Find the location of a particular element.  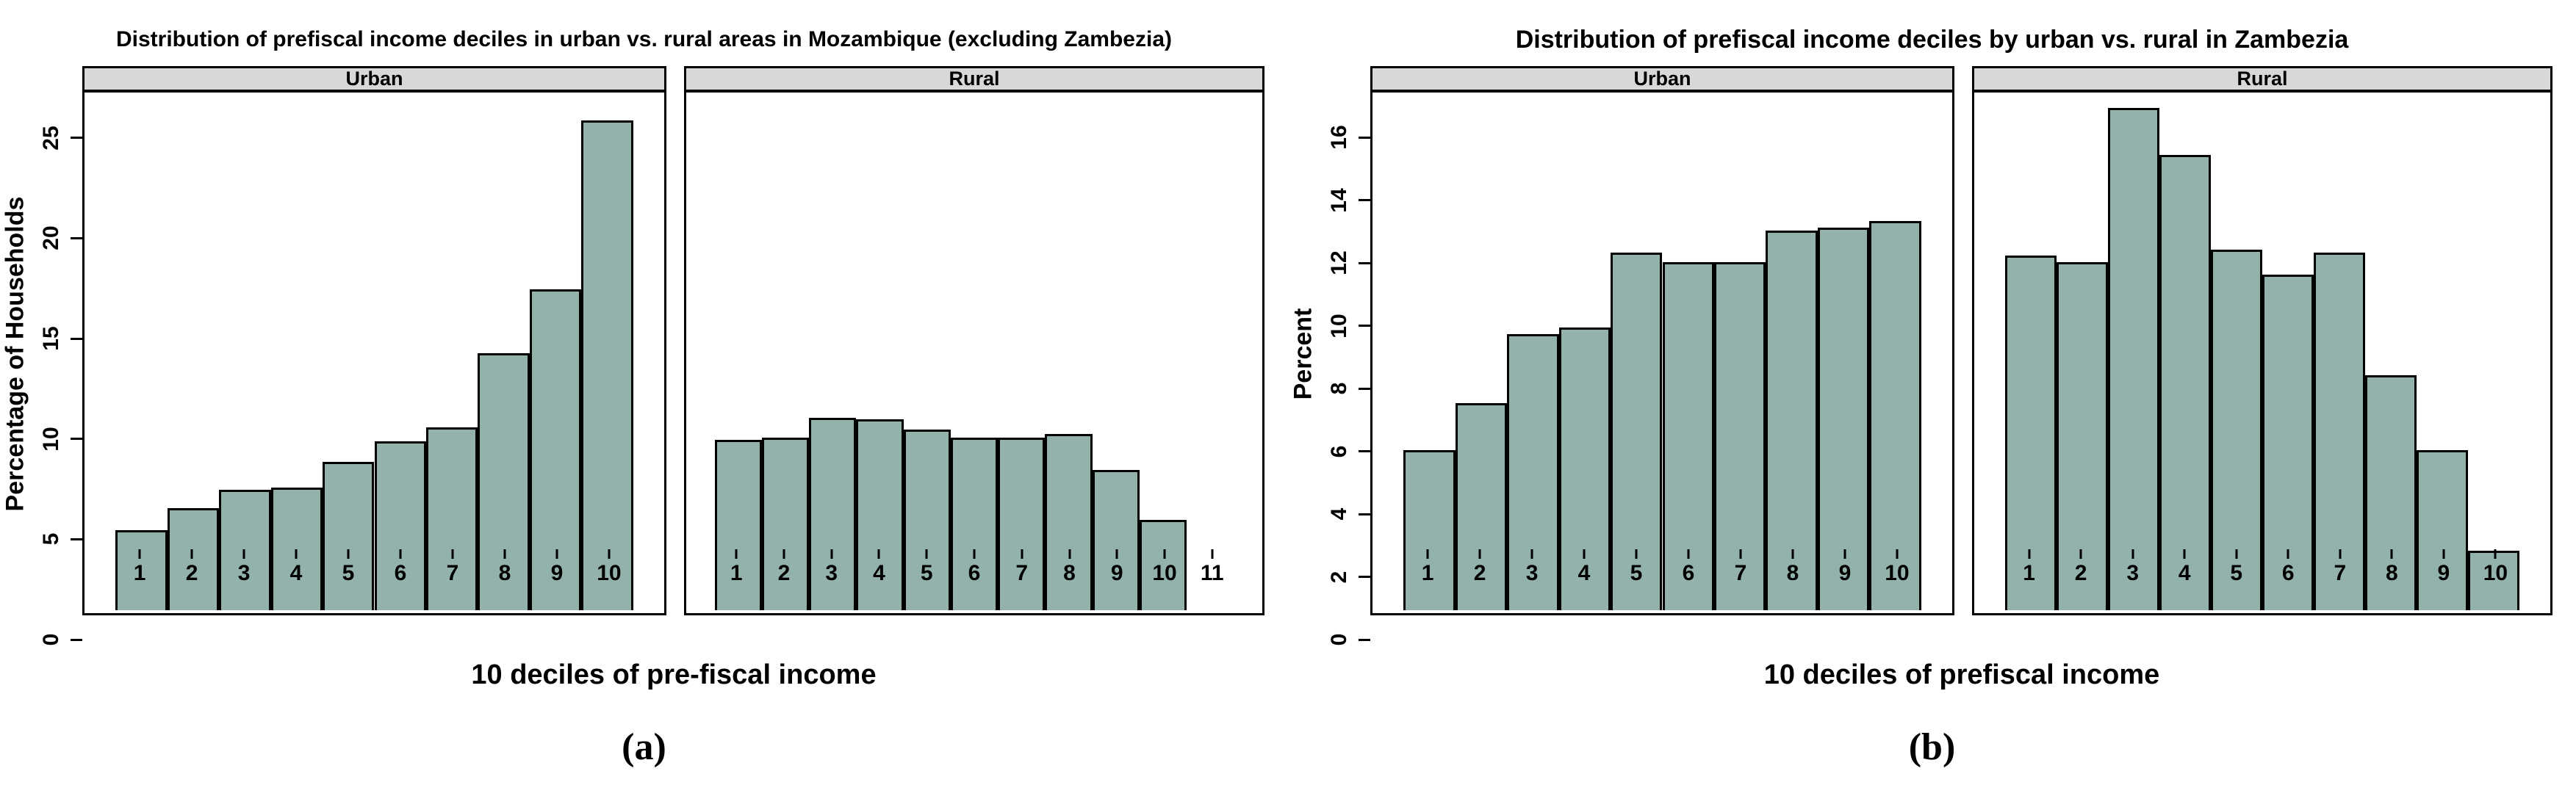

panel-strip-label: Urban is located at coordinates (374, 79).